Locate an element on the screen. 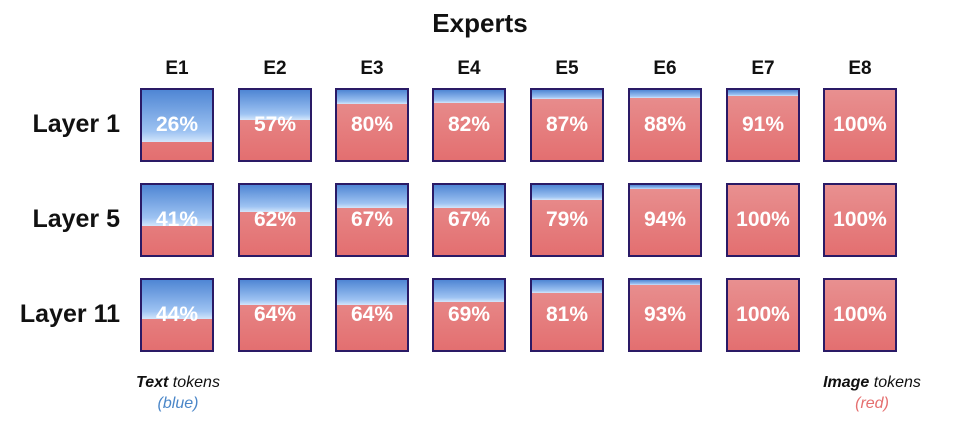 This screenshot has width=960, height=426. cell-r2-e8: 100% is located at coordinates (860, 220).